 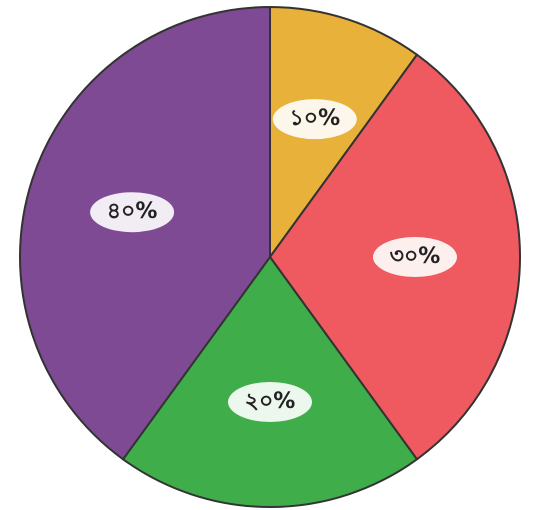 I want to click on data-label: ২০%, so click(x=270, y=401).